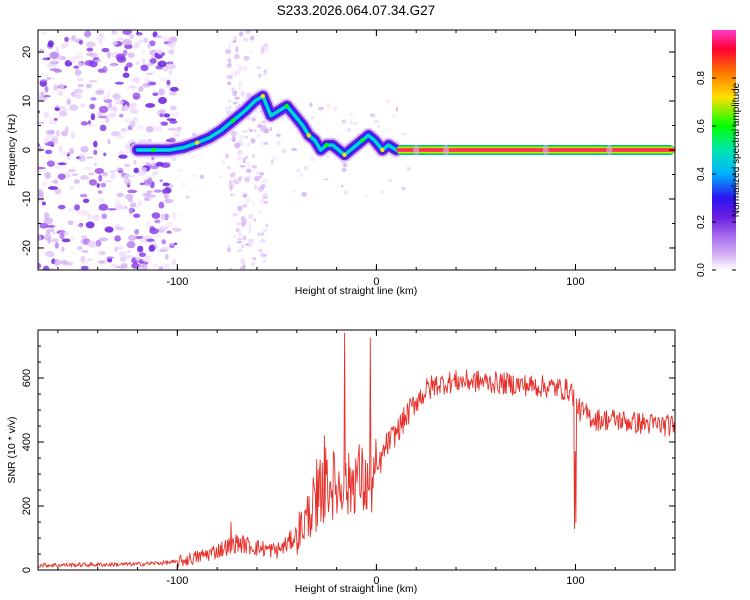  I want to click on carrier-ridge-hotspot, so click(382, 150).